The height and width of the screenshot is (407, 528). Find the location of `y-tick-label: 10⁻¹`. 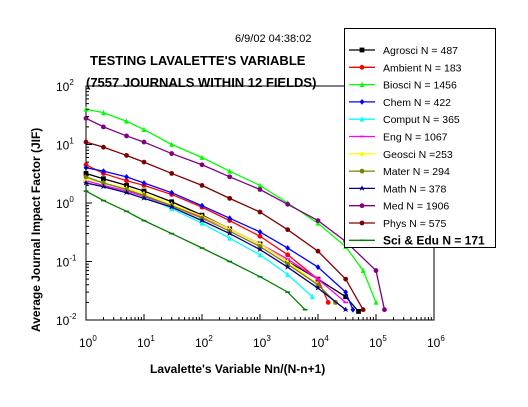

y-tick-label: 10⁻¹ is located at coordinates (66, 262).